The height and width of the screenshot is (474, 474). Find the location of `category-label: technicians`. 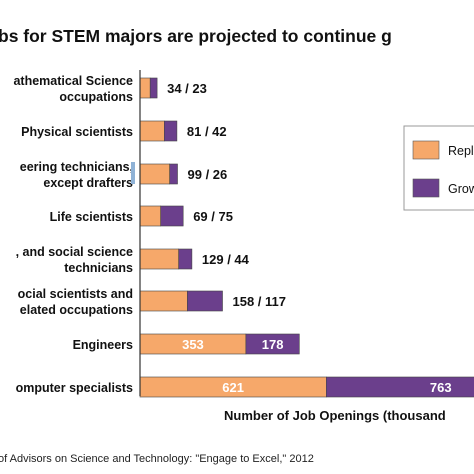

category-label: technicians is located at coordinates (98, 268).